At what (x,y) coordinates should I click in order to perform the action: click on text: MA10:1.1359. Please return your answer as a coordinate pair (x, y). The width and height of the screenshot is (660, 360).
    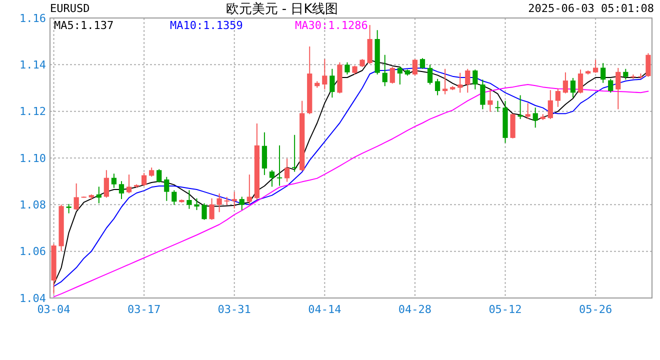
    Looking at the image, I should click on (206, 25).